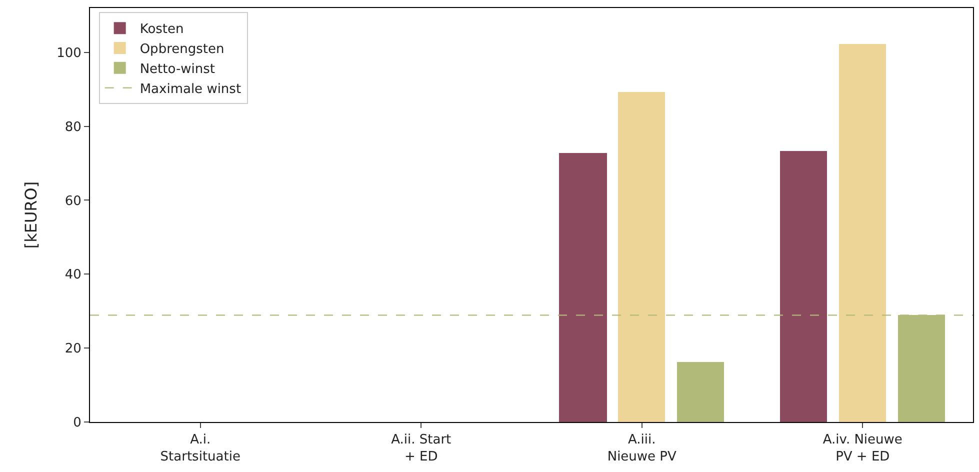 The width and height of the screenshot is (979, 472). Describe the element at coordinates (177, 69) in the screenshot. I see `legend-label: Netto-winst` at that location.